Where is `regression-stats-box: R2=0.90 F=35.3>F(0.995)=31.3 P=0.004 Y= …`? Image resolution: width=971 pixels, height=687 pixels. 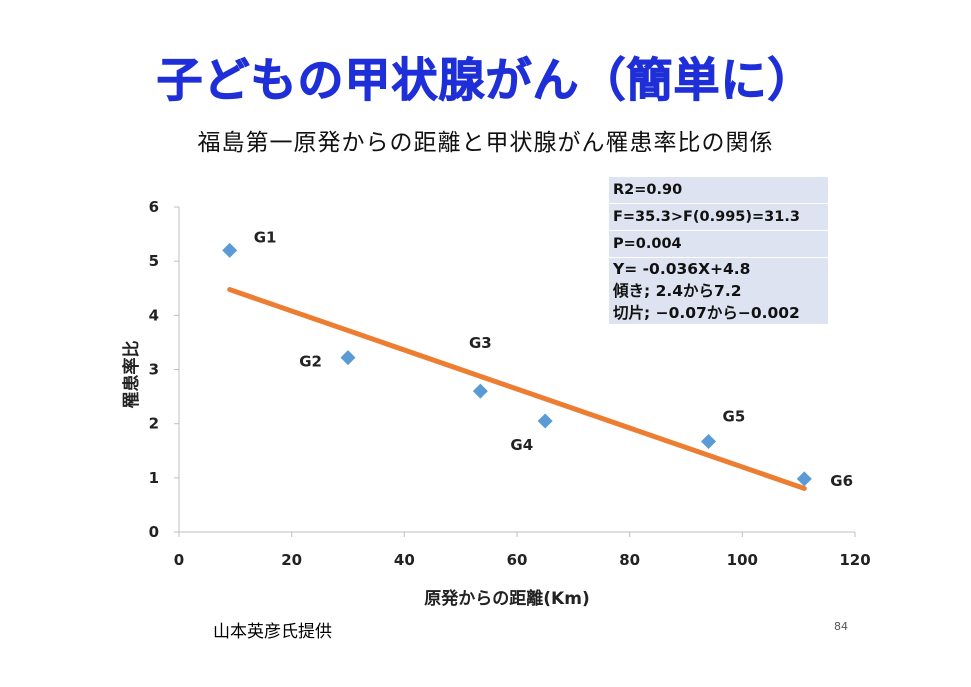
regression-stats-box: R2=0.90 F=35.3>F(0.995)=31.3 P=0.004 Y= … is located at coordinates (718, 250).